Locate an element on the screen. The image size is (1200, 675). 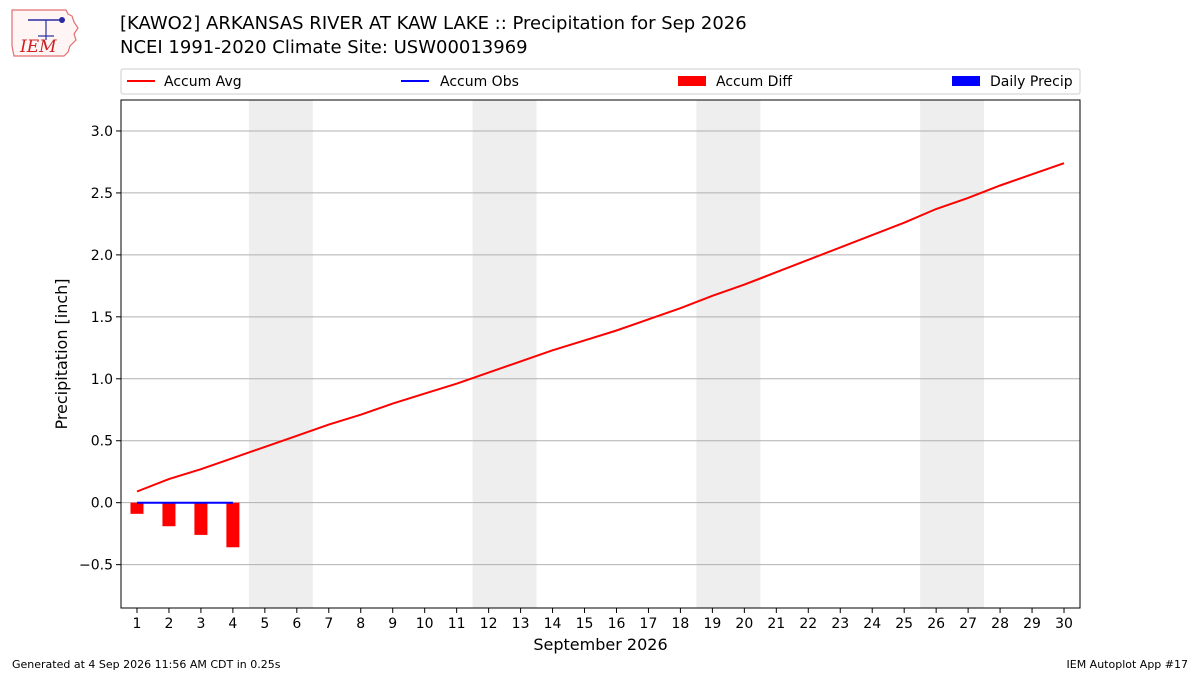
legend-frame is located at coordinates (600, 81).